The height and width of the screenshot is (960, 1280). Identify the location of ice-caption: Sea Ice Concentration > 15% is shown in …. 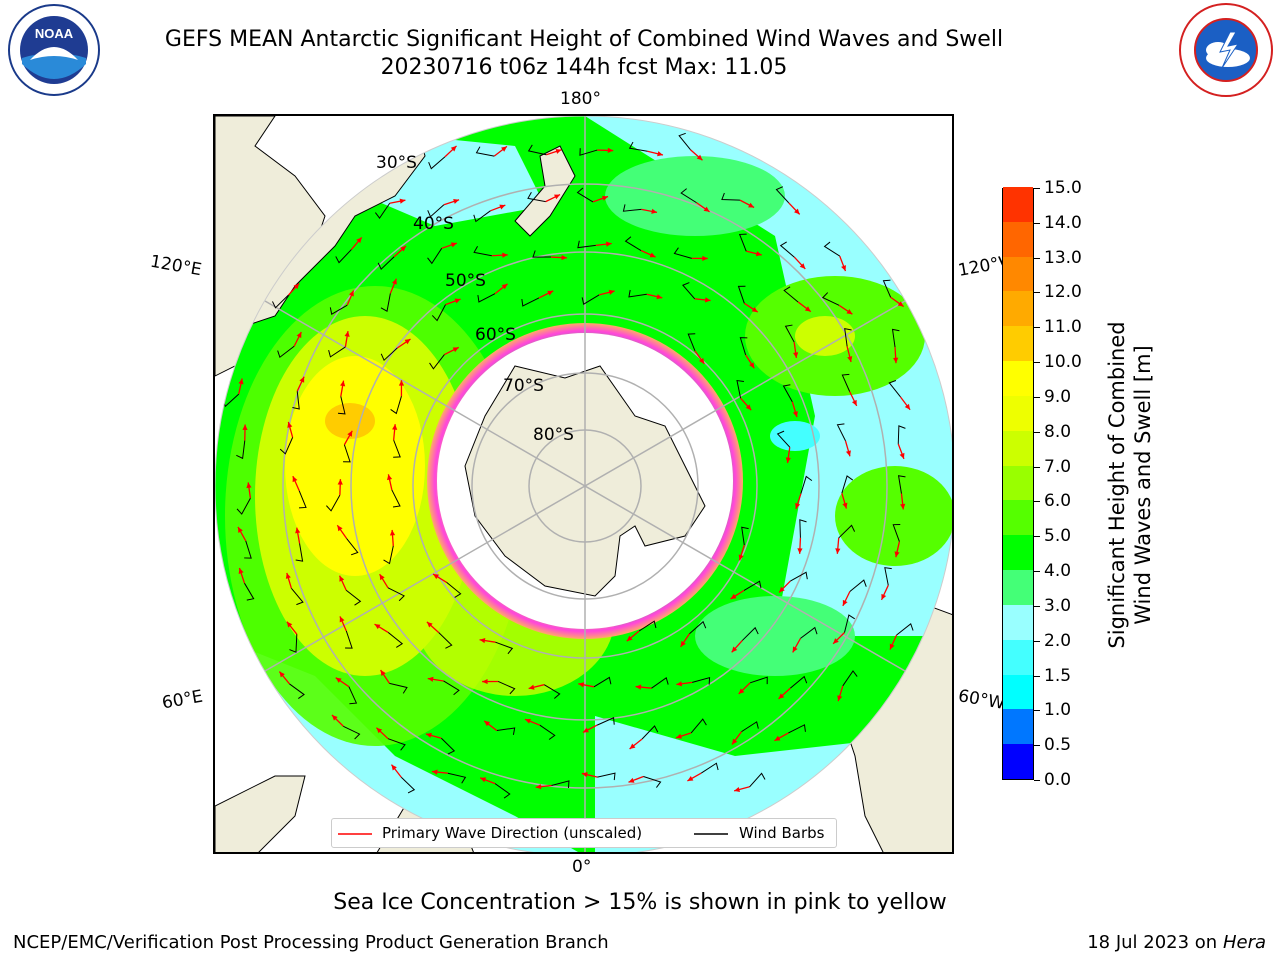
(640, 902).